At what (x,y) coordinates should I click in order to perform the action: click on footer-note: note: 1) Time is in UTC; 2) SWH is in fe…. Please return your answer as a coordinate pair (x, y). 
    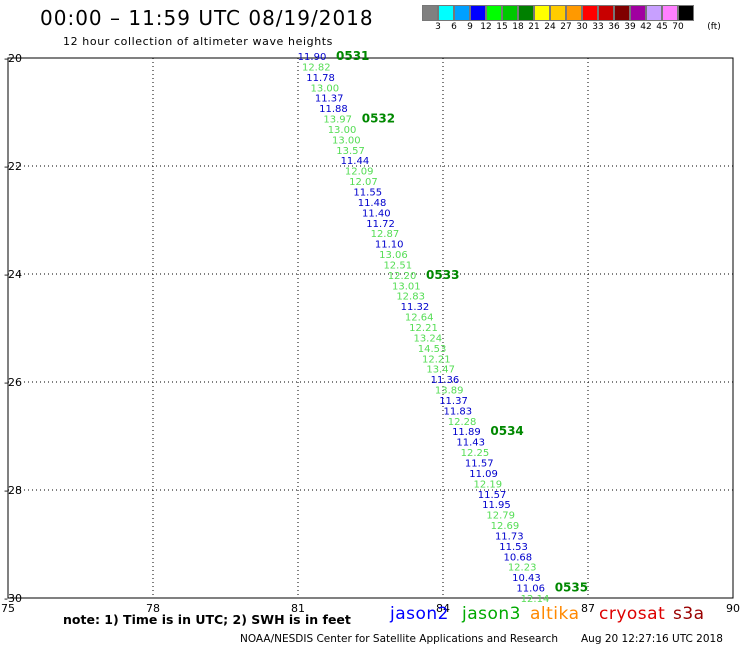
    Looking at the image, I should click on (207, 619).